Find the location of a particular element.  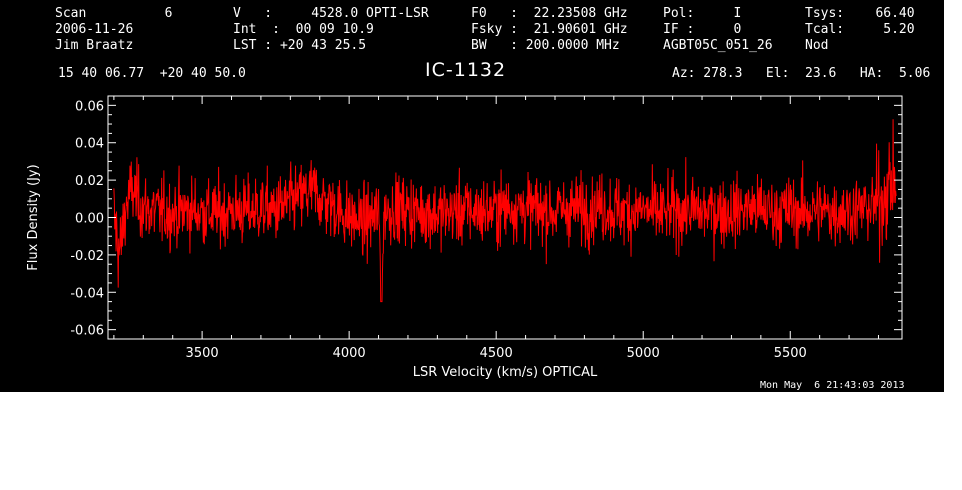

y-tick-label: -0.02 is located at coordinates (87, 256).